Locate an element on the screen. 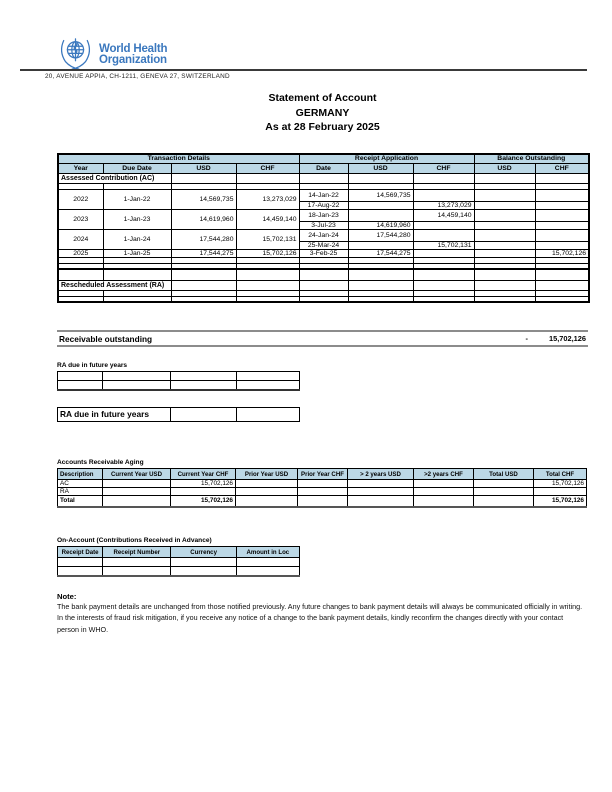  ra-future-table is located at coordinates (178, 381).